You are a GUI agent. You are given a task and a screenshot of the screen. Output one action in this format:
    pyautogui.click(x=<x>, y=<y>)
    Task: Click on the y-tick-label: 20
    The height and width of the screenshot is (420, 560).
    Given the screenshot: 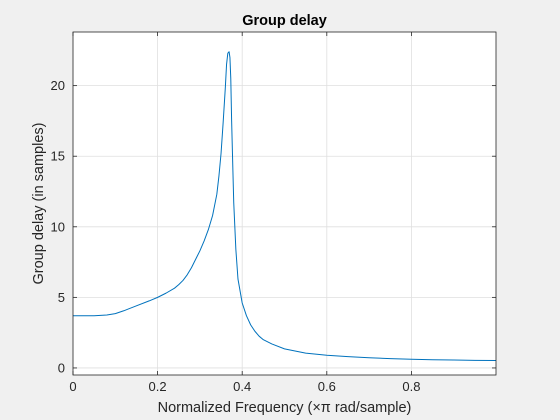 What is the action you would take?
    pyautogui.click(x=58, y=85)
    